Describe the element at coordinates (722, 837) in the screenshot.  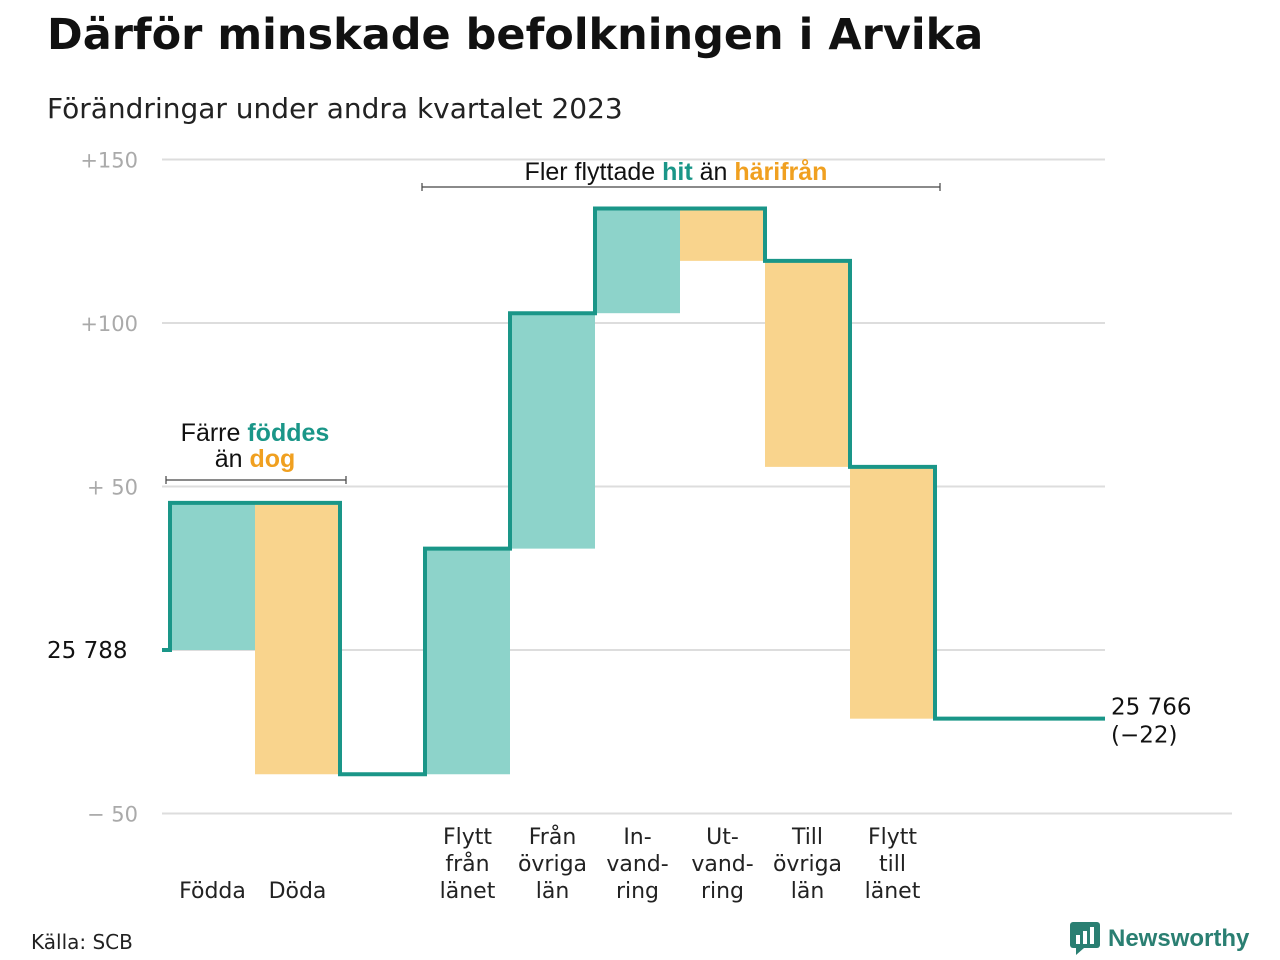
I see `category-label: Ut-` at that location.